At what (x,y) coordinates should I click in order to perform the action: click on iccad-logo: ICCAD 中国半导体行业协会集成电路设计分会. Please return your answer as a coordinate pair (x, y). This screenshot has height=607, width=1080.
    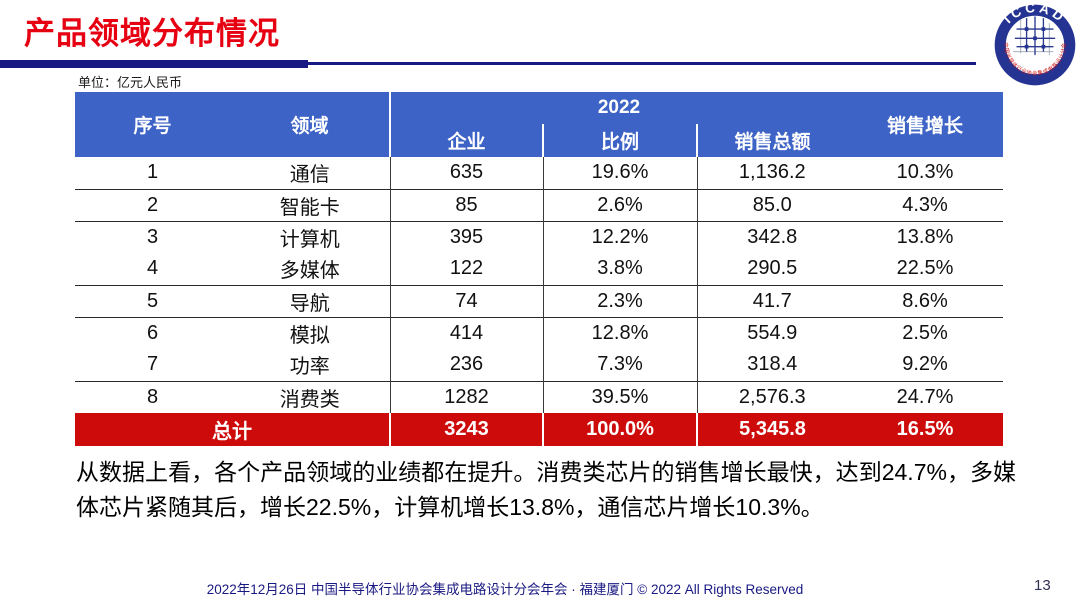
    Looking at the image, I should click on (1035, 43).